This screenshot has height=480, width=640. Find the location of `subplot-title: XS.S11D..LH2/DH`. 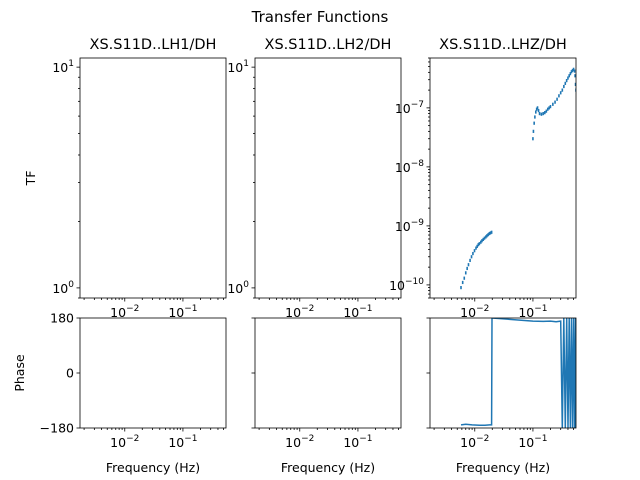

subplot-title: XS.S11D..LH2/DH is located at coordinates (328, 45).